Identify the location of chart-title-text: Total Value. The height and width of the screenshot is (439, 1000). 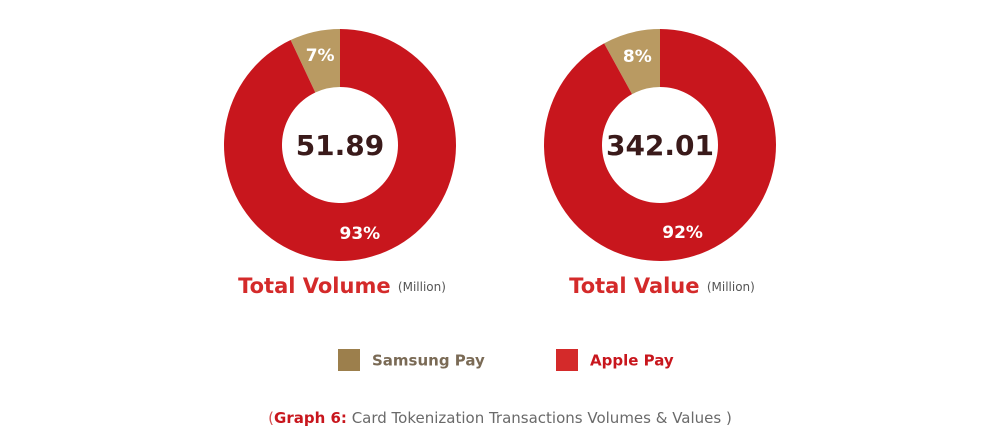
(634, 286).